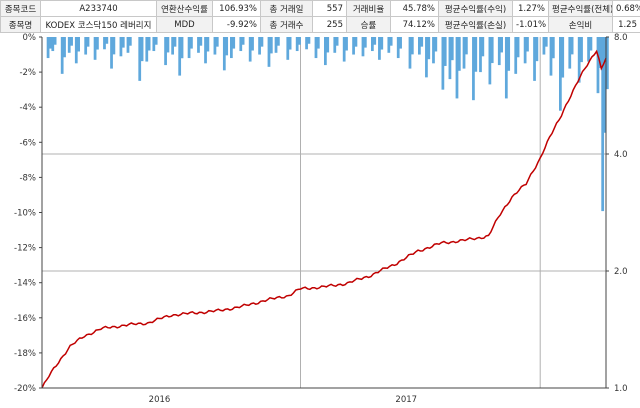  What do you see at coordinates (25, 389) in the screenshot?
I see `left-tick-label: -20%` at bounding box center [25, 389].